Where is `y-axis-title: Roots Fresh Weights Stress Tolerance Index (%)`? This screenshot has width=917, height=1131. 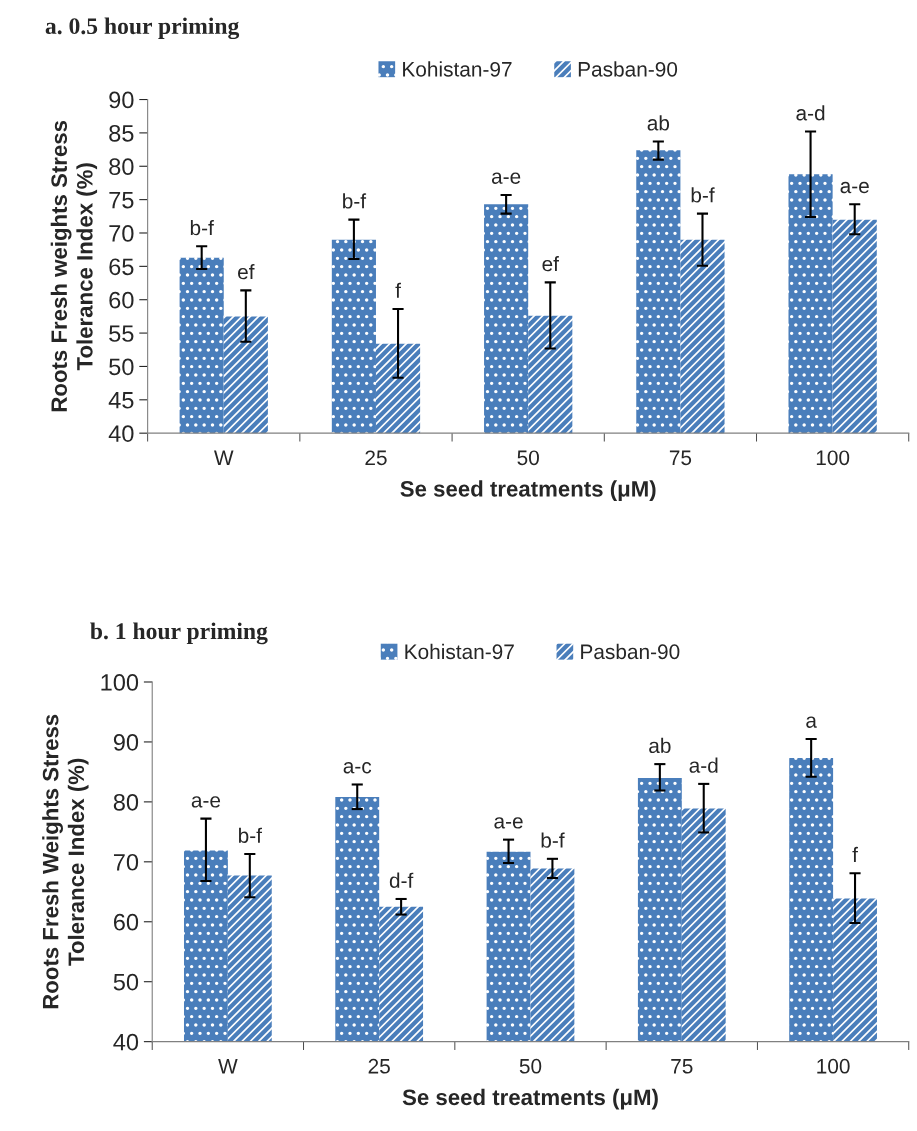 y-axis-title: Roots Fresh Weights Stress Tolerance Index (%) is located at coordinates (65, 861).